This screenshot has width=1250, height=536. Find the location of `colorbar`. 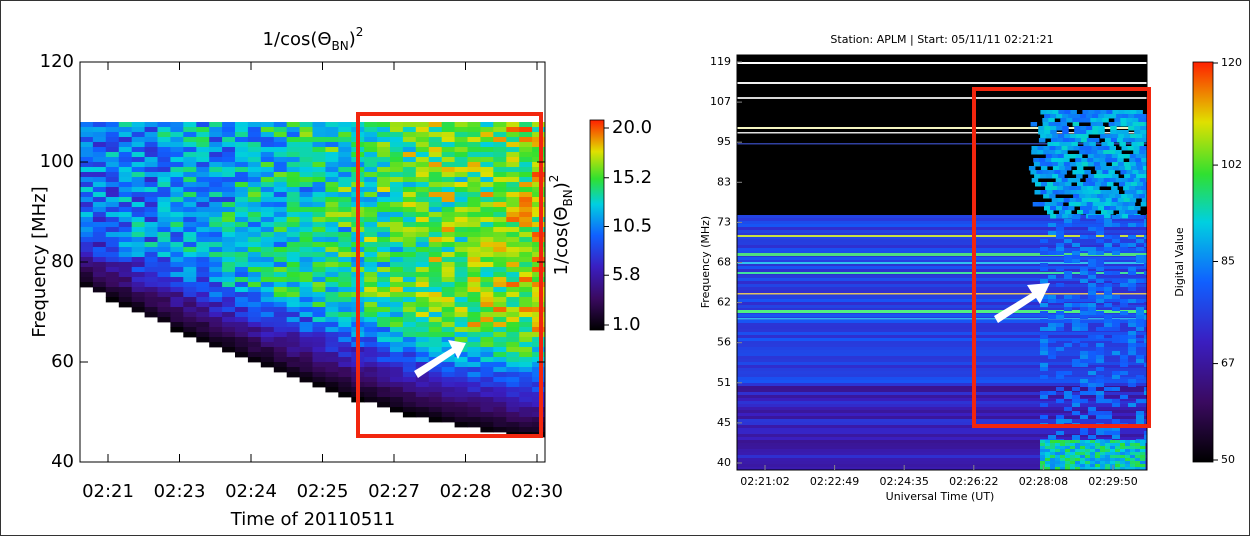

colorbar is located at coordinates (1203, 262).